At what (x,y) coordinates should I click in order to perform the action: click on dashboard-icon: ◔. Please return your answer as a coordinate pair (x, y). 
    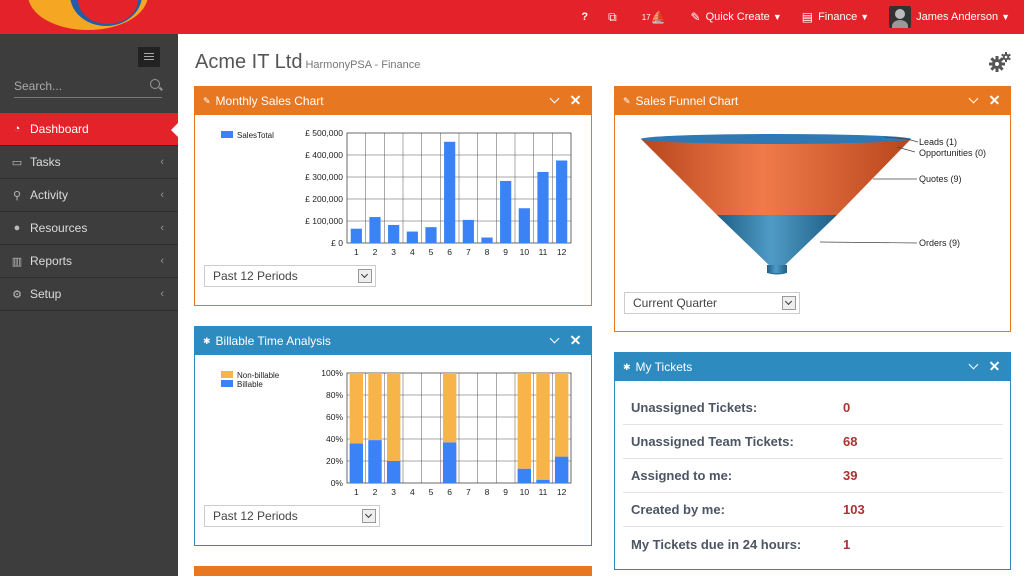
    Looking at the image, I should click on (17, 129).